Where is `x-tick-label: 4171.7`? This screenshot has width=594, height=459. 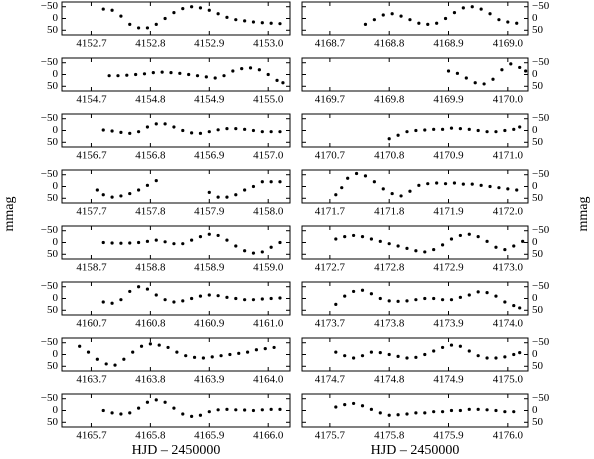 x-tick-label: 4171.7 is located at coordinates (330, 212).